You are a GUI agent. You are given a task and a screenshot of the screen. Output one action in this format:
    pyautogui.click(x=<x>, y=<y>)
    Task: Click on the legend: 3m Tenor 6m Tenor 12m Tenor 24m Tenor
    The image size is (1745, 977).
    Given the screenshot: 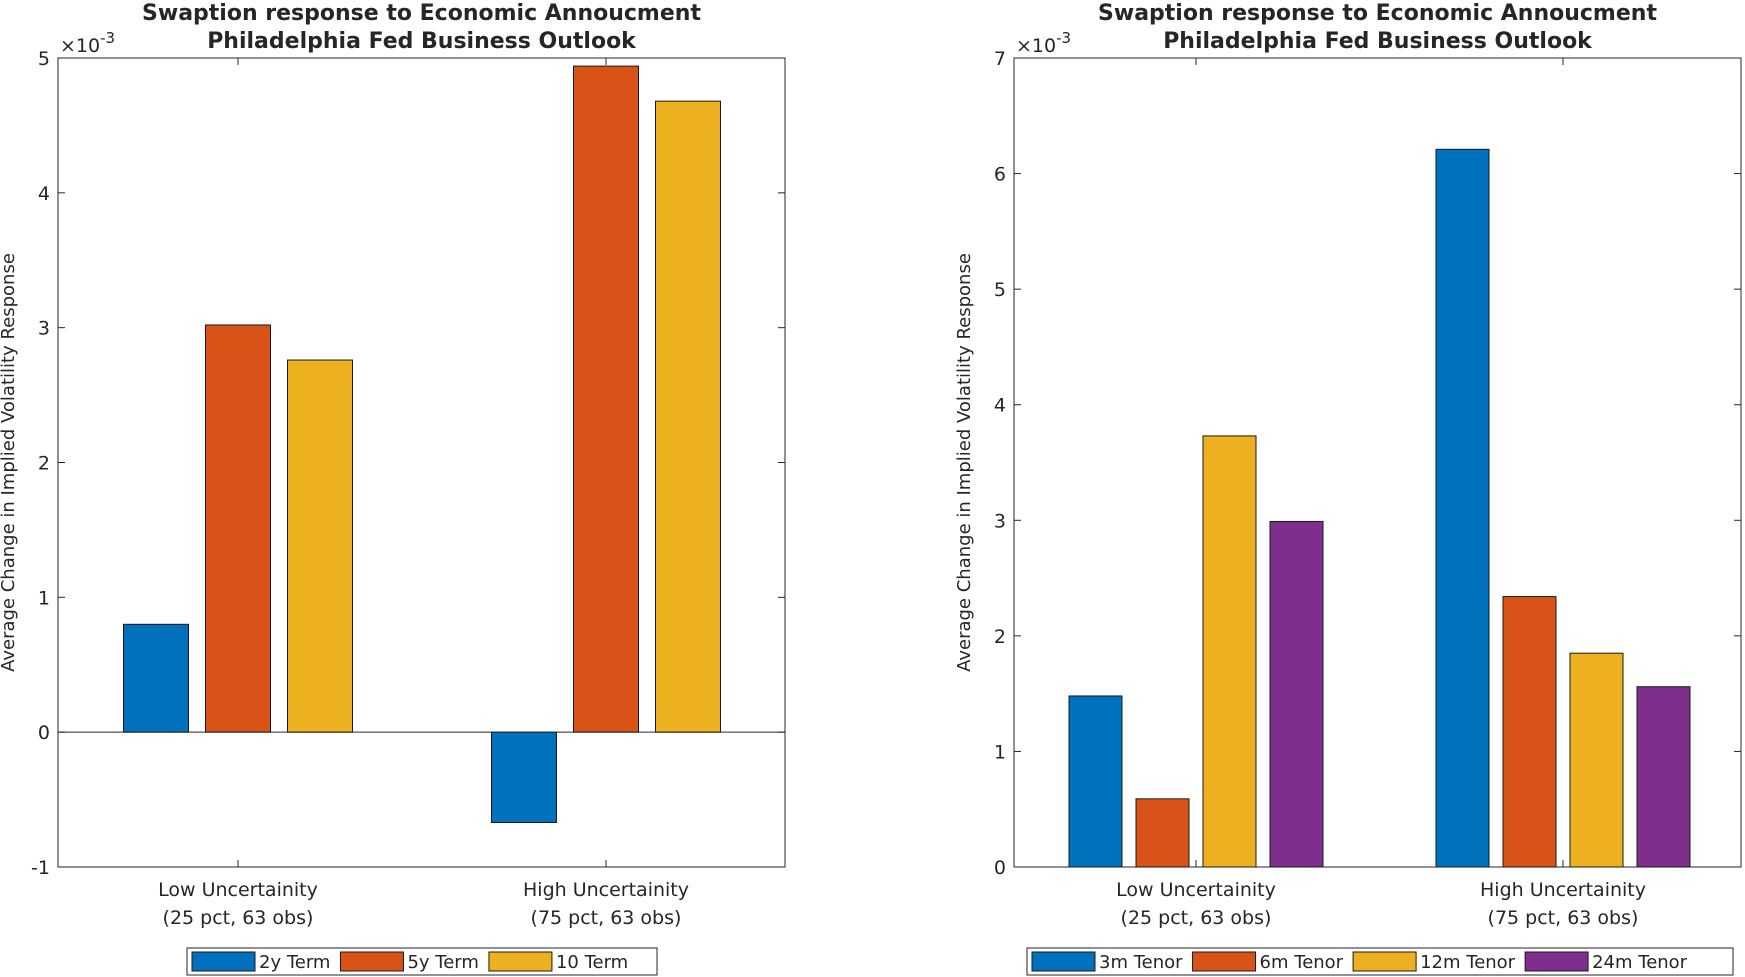 What is the action you would take?
    pyautogui.click(x=1380, y=961)
    